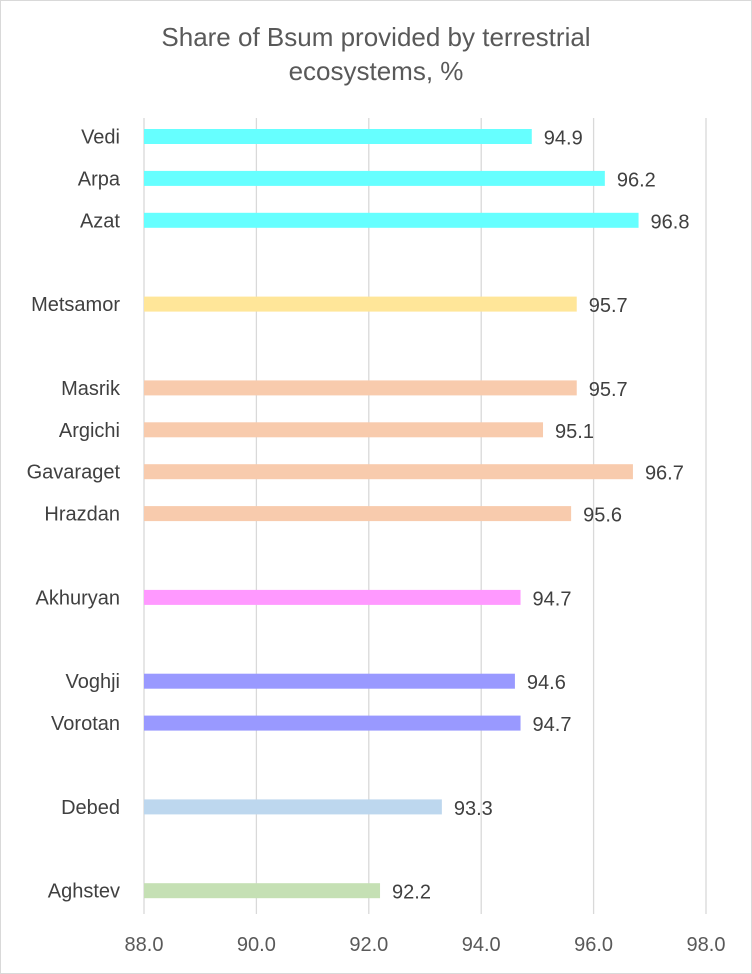 The width and height of the screenshot is (752, 974). What do you see at coordinates (99, 179) in the screenshot?
I see `category-label: Arpa` at bounding box center [99, 179].